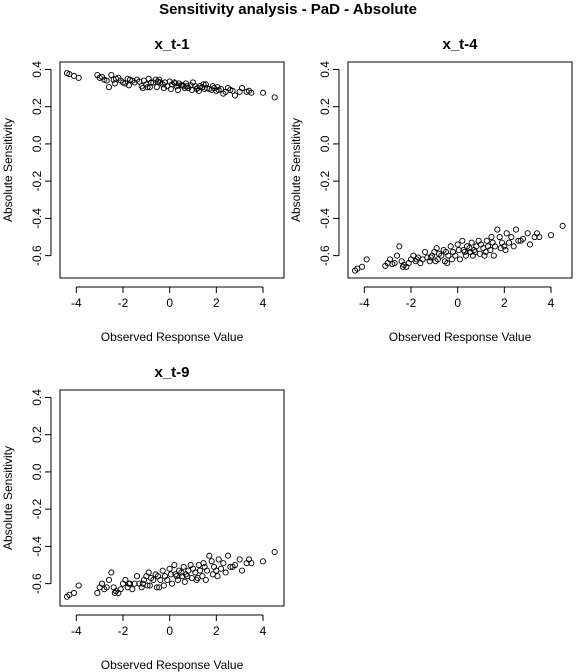  What do you see at coordinates (296, 170) in the screenshot?
I see `y-axis-label: Absolute Sensitivity` at bounding box center [296, 170].